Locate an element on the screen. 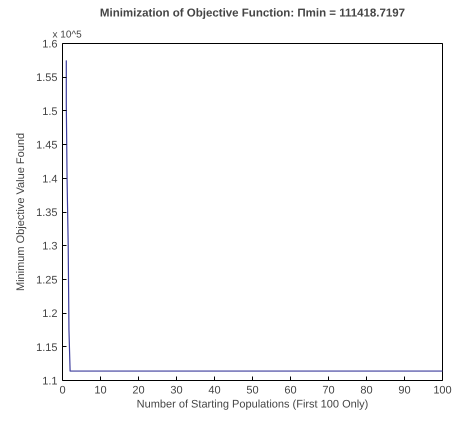  text: x 10^5 is located at coordinates (67, 35).